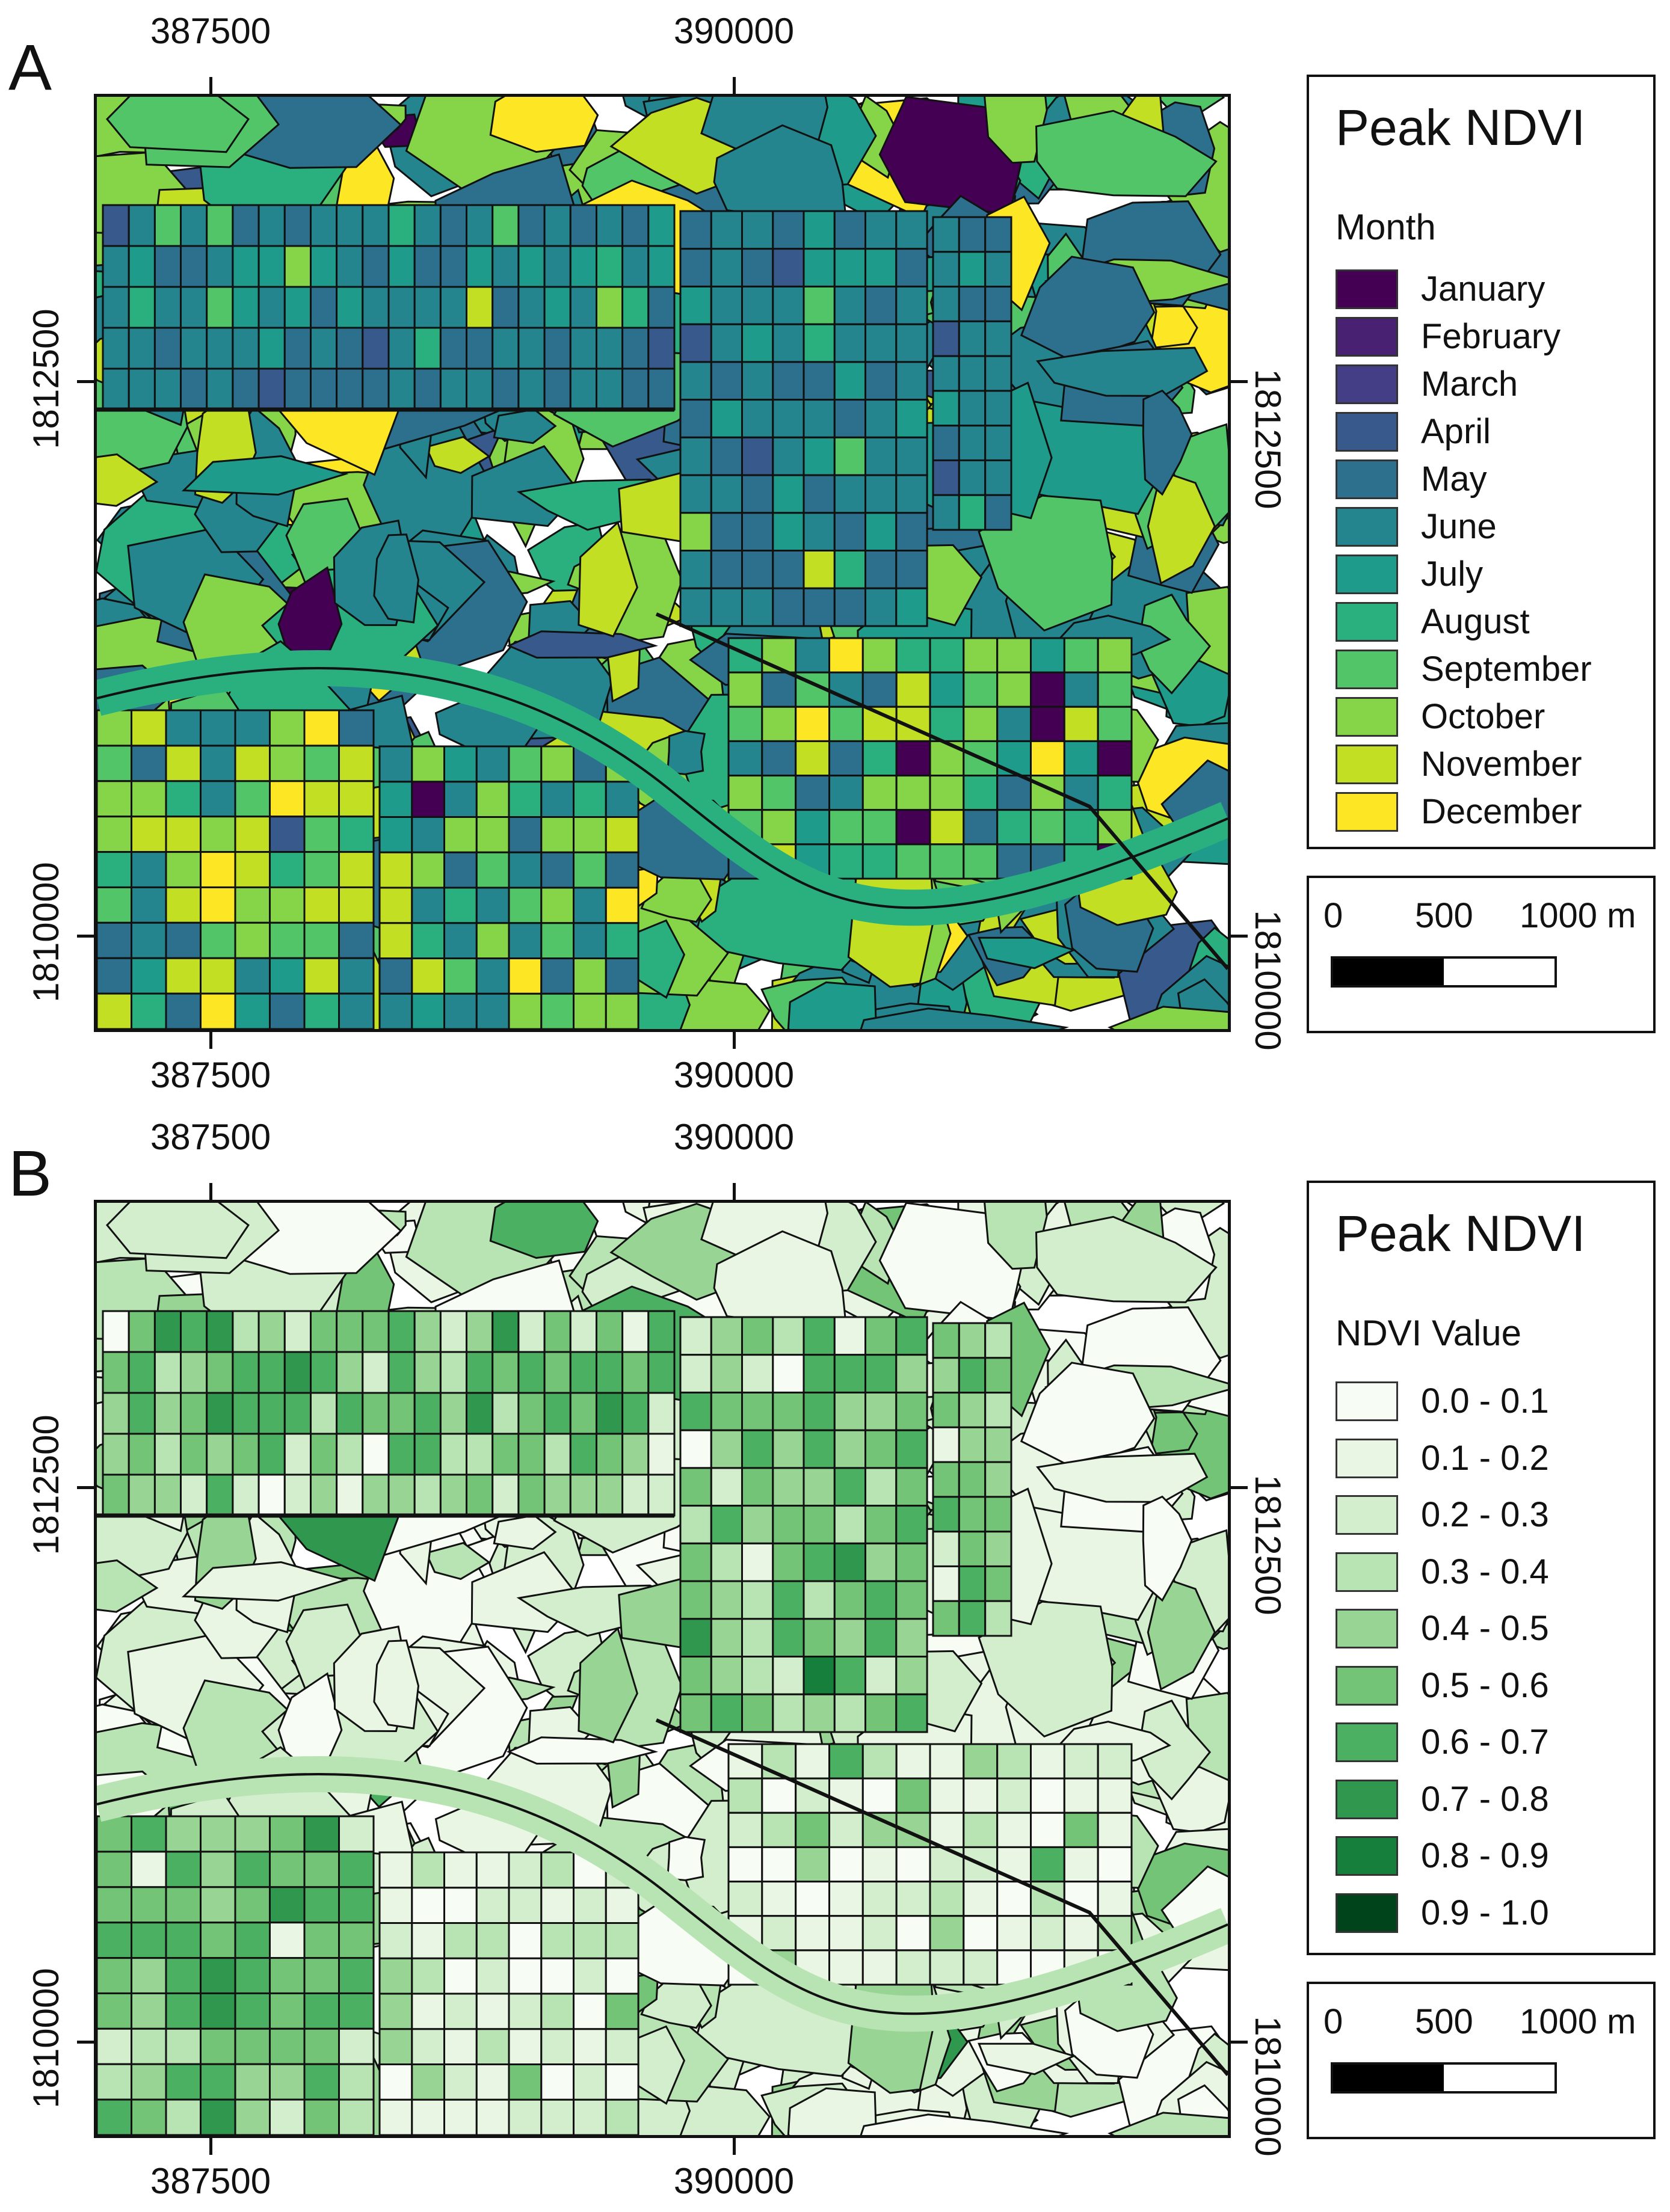 Image resolution: width=1670 pixels, height=2212 pixels. I want to click on legend-label: 0.8 - 0.9, so click(1485, 1856).